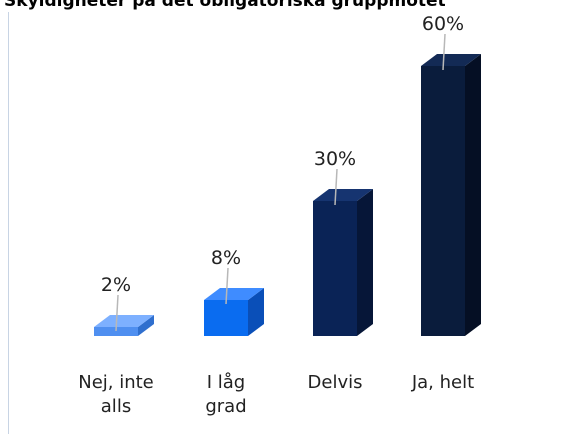  I want to click on value-label-1: 2%, so click(116, 285).